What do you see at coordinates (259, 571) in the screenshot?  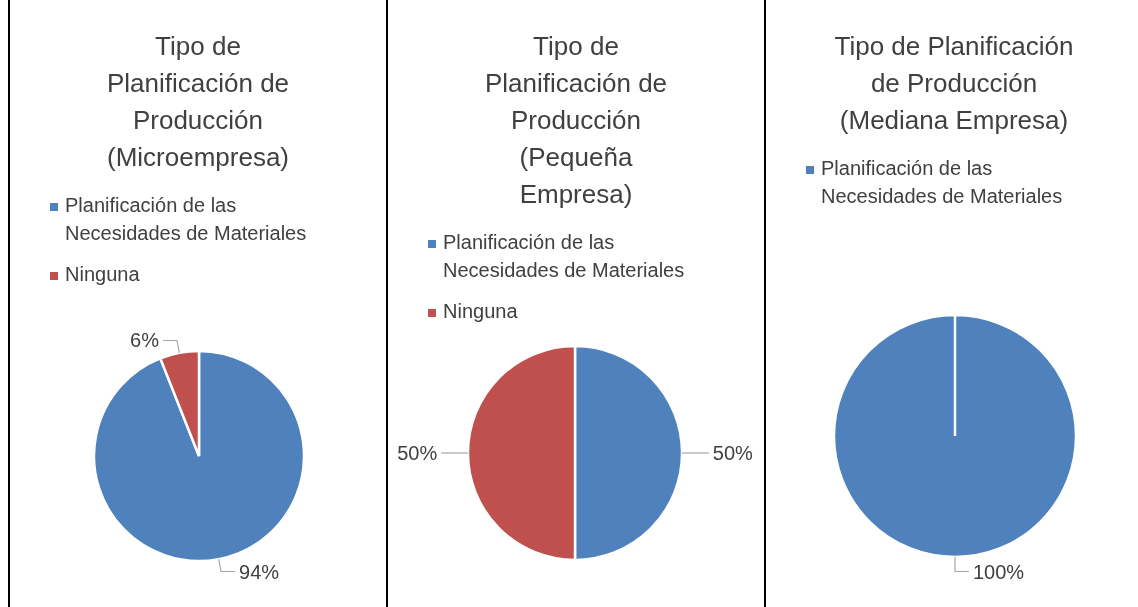 I see `data-label: 94%` at bounding box center [259, 571].